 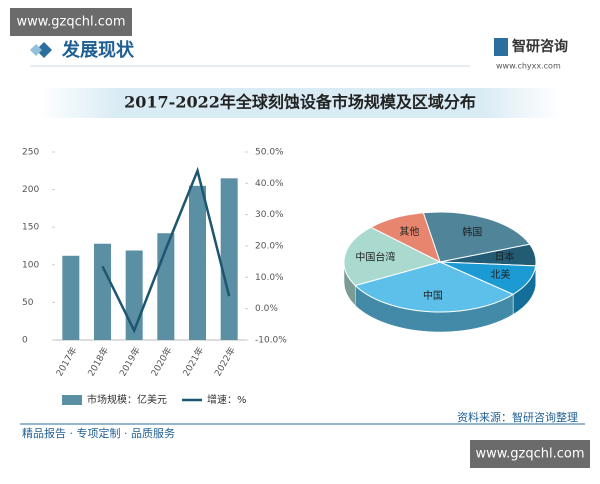 I want to click on legend-label: 市场规模：亿美元, so click(x=127, y=399).